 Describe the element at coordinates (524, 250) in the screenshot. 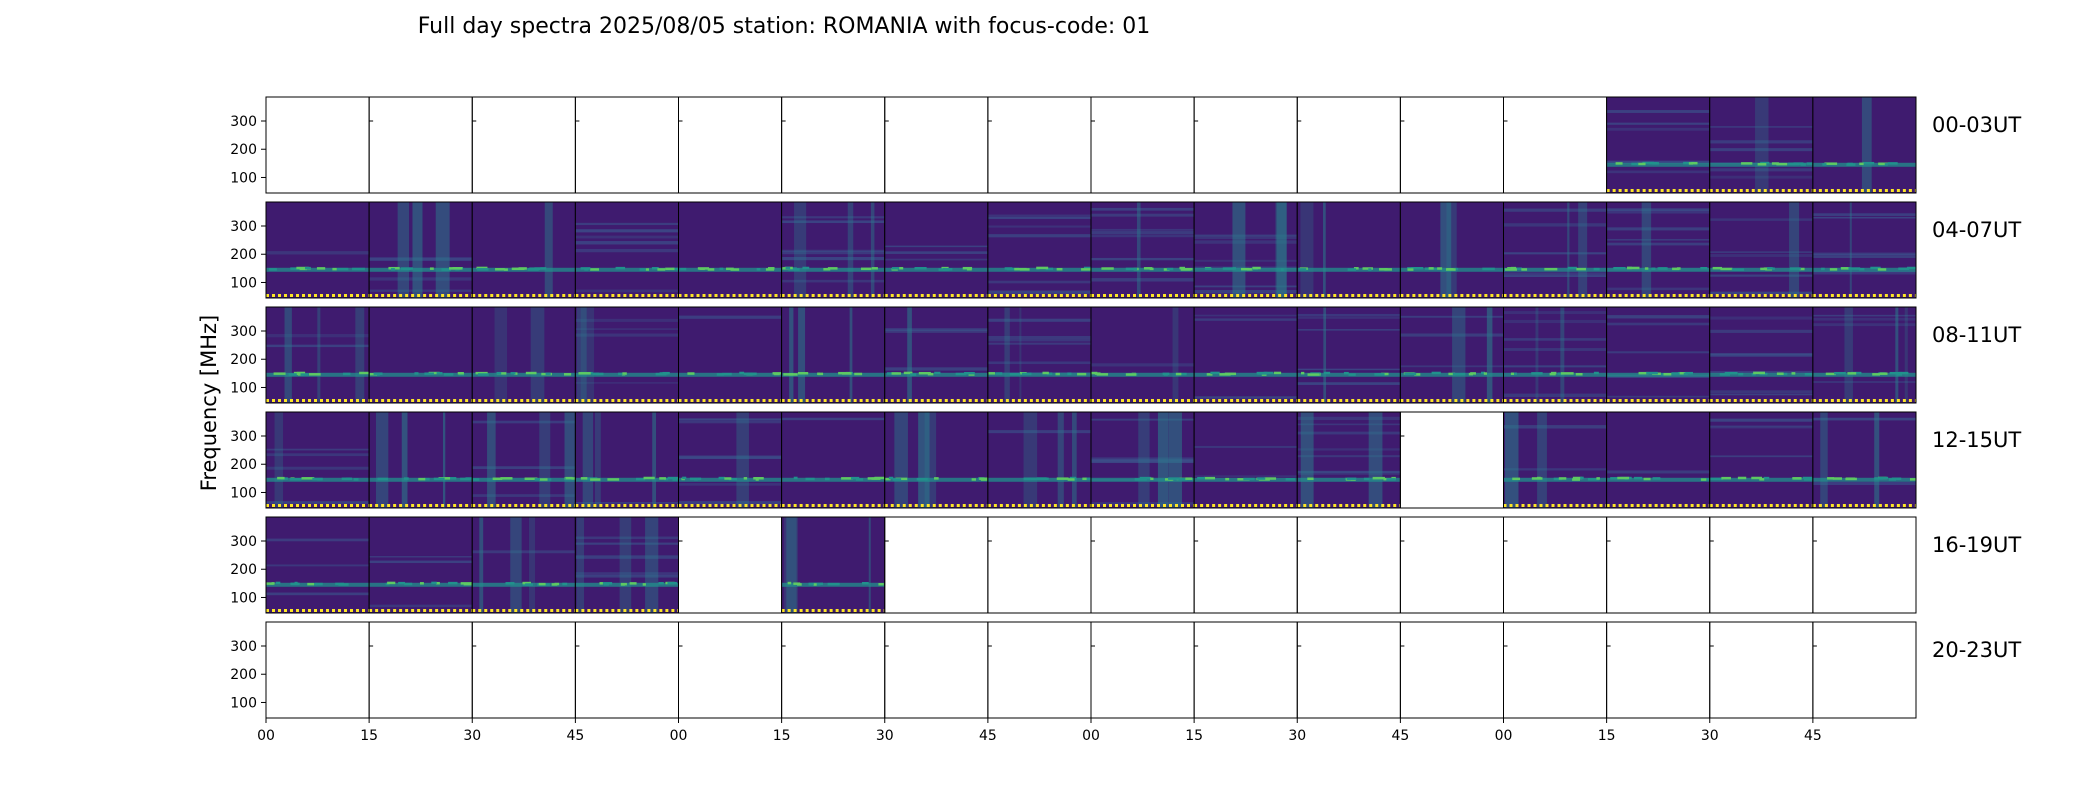

I see `spectrum-background` at that location.